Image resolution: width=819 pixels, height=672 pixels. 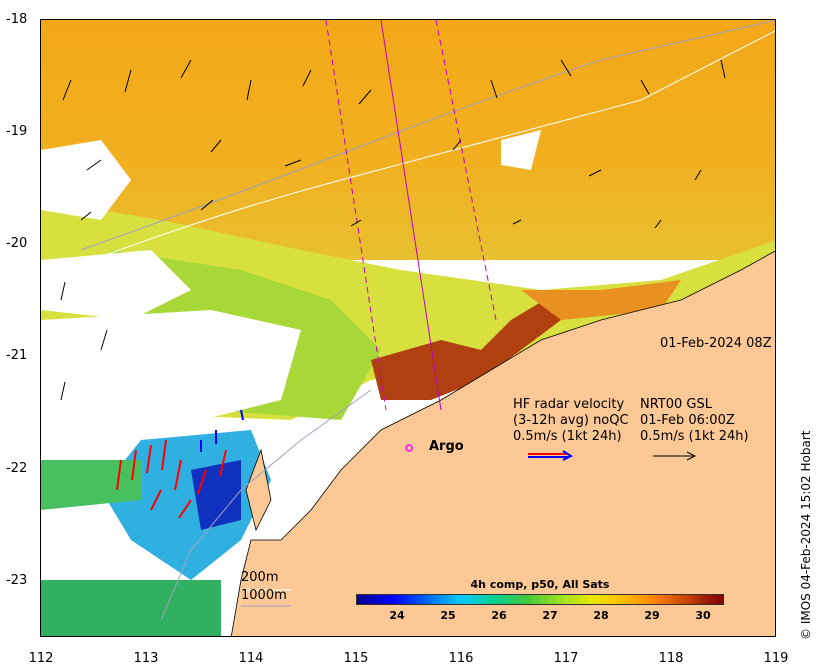 What do you see at coordinates (703, 615) in the screenshot?
I see `colorbar-label: 30` at bounding box center [703, 615].